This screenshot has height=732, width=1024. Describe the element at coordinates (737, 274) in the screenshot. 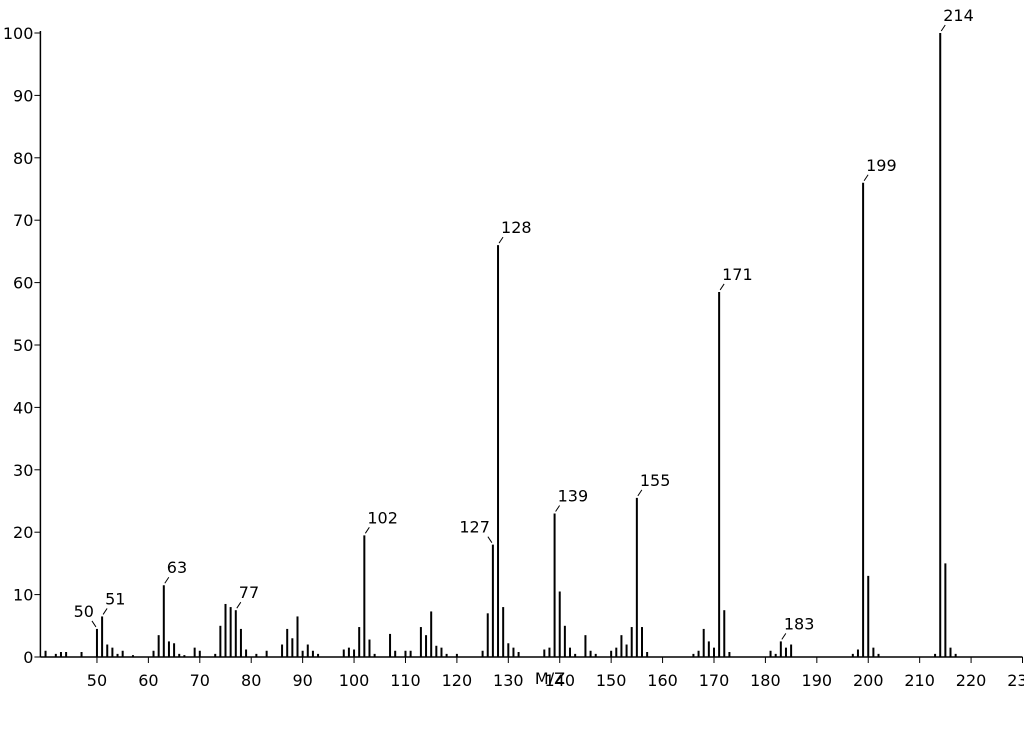

I see `peak-label: 171` at that location.